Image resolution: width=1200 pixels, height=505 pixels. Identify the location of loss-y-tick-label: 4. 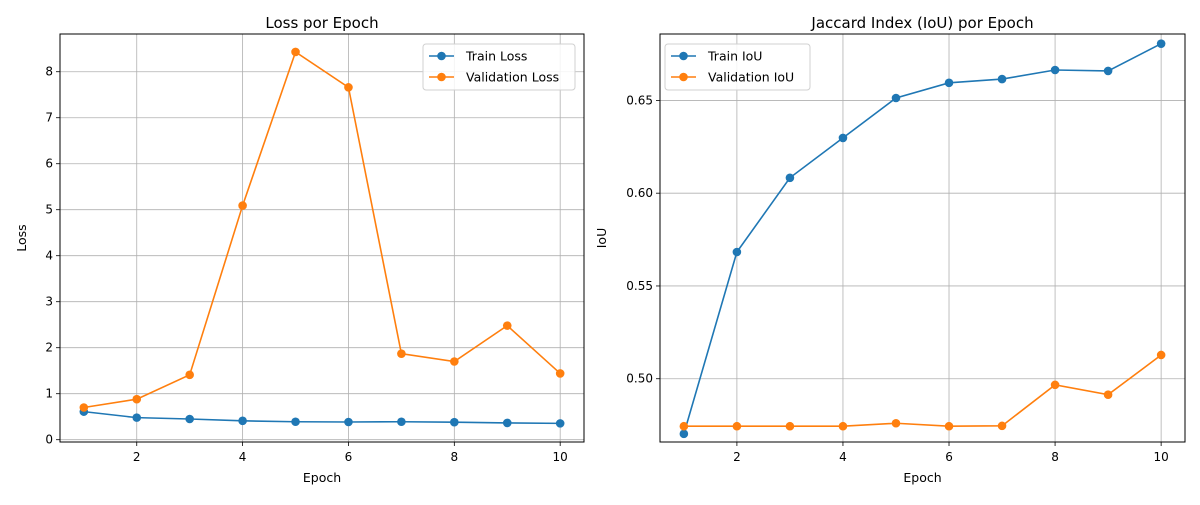
(49, 256).